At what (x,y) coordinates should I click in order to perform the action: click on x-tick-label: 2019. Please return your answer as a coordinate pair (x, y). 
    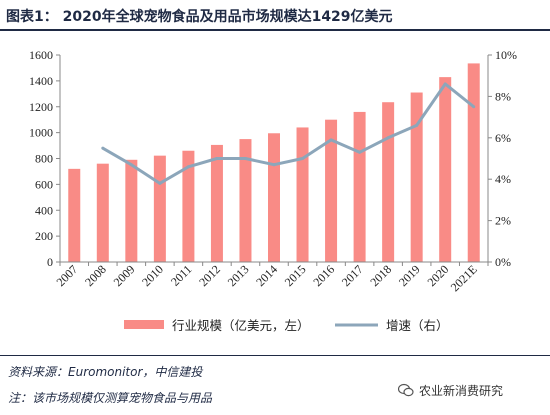
    Looking at the image, I should click on (409, 275).